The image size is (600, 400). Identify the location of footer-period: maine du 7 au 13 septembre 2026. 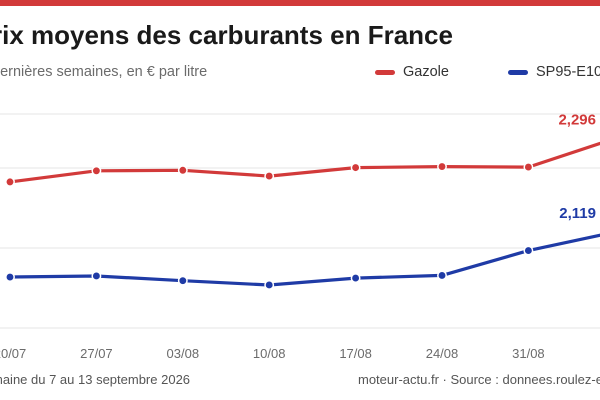
(95, 379).